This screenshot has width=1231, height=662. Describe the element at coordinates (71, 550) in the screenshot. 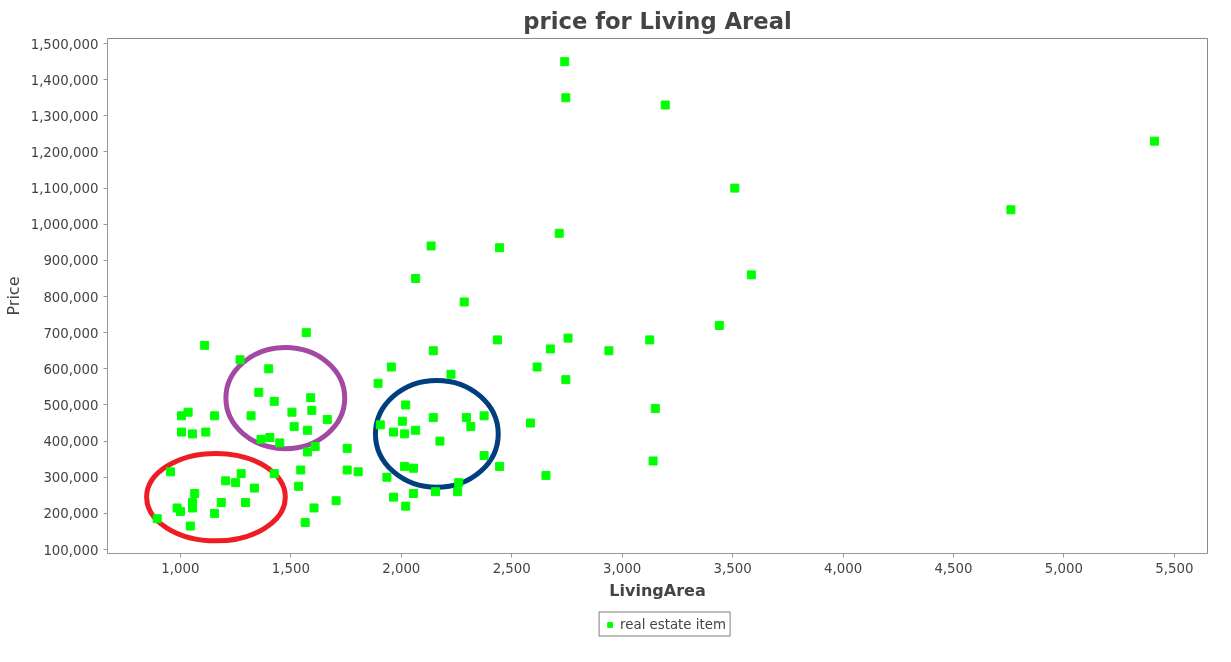

I see `y-tick-label: 100,000` at that location.